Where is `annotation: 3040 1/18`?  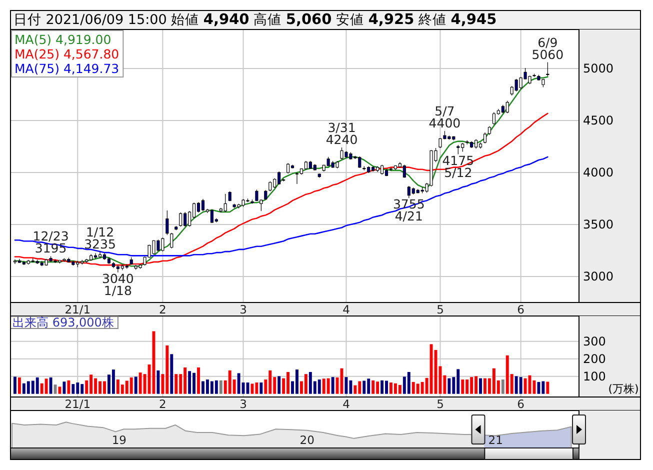
annotation: 3040 1/18 is located at coordinates (118, 284).